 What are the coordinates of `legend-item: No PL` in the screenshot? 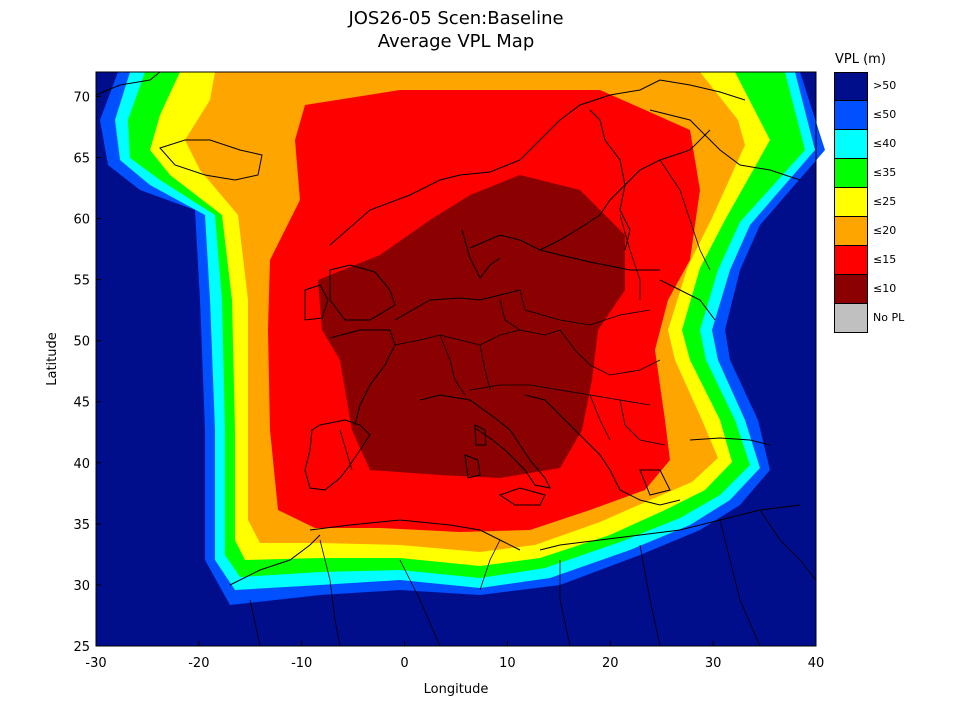 It's located at (894, 318).